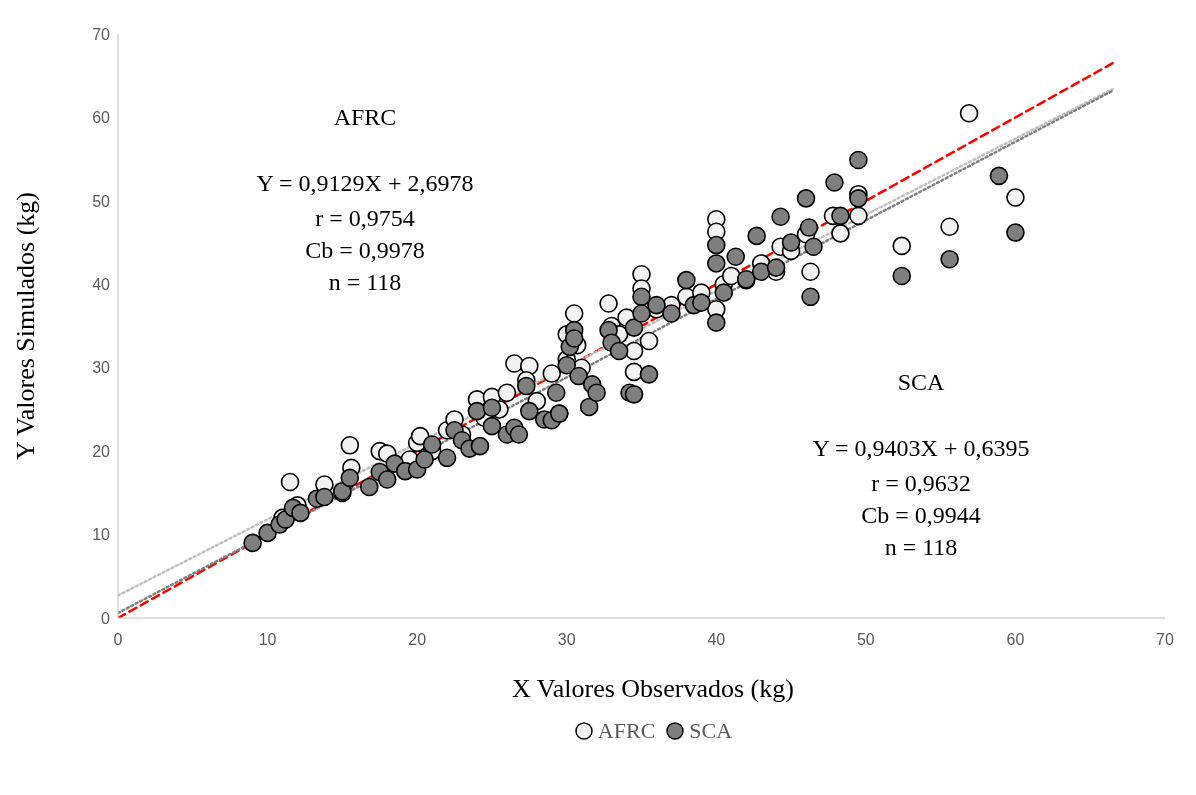  What do you see at coordinates (921, 483) in the screenshot?
I see `annotation: r = 0,9632` at bounding box center [921, 483].